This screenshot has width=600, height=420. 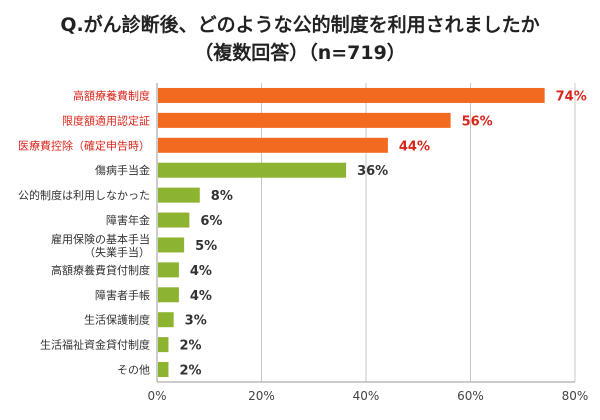 What do you see at coordinates (111, 95) in the screenshot?
I see `category-label: 高額療養費制度` at bounding box center [111, 95].